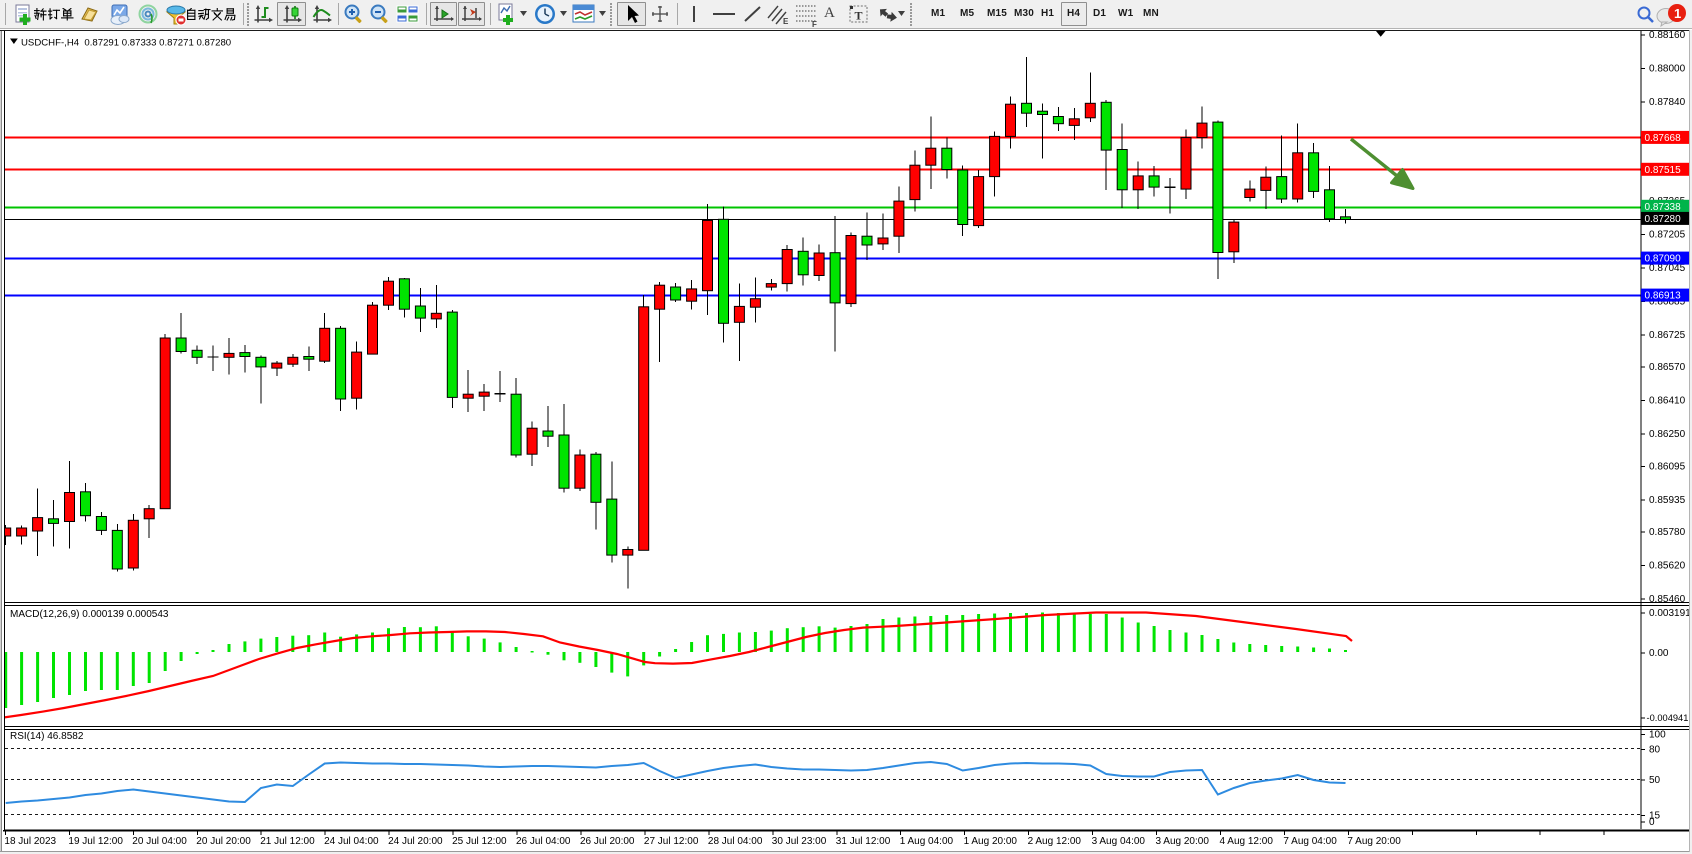 The image size is (1692, 854). I want to click on svg-text: 21 Jul 12:00, so click(287, 841).